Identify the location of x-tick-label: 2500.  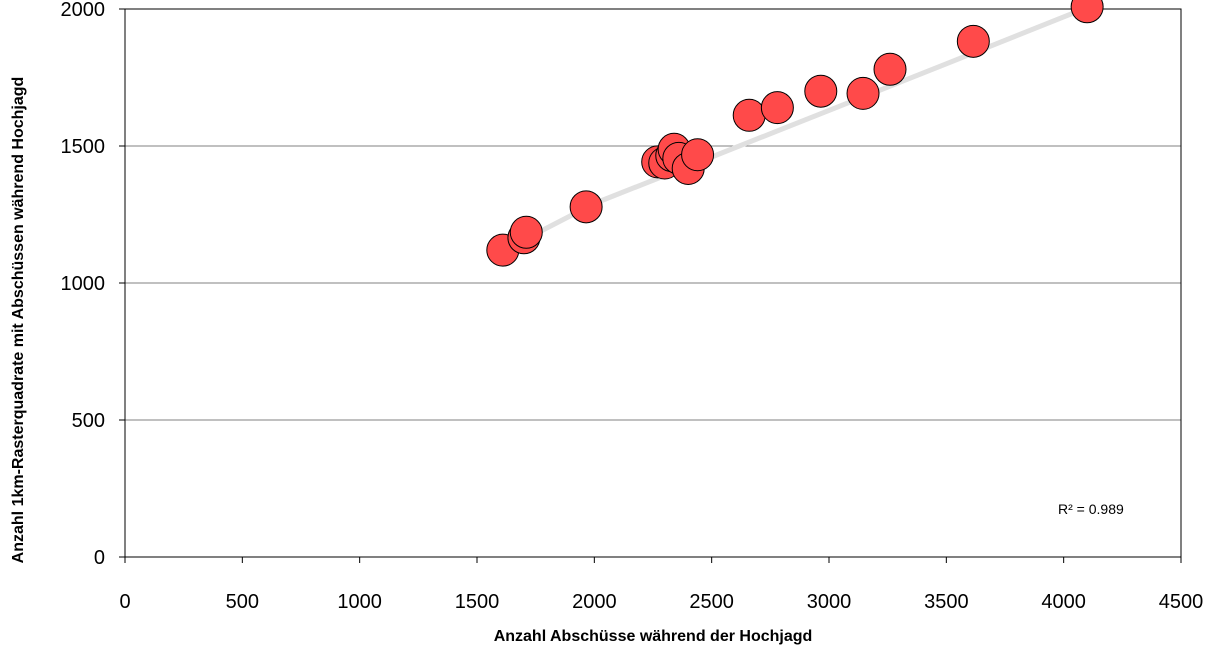
(711, 602).